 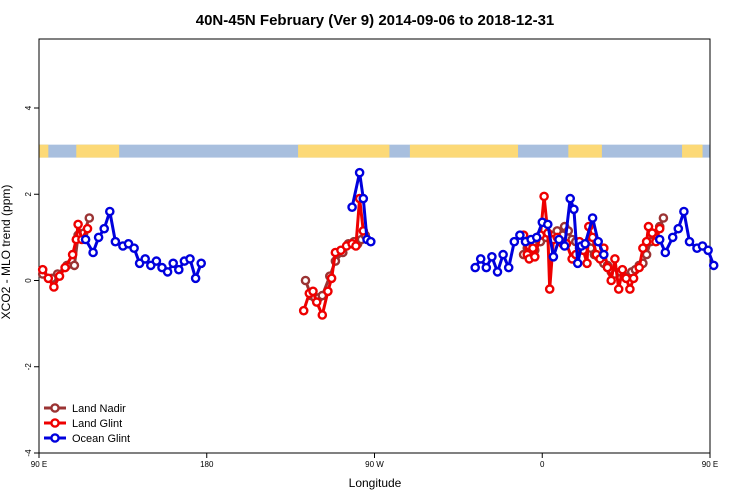 What do you see at coordinates (99, 409) in the screenshot?
I see `legend-label: Land Nadir` at bounding box center [99, 409].